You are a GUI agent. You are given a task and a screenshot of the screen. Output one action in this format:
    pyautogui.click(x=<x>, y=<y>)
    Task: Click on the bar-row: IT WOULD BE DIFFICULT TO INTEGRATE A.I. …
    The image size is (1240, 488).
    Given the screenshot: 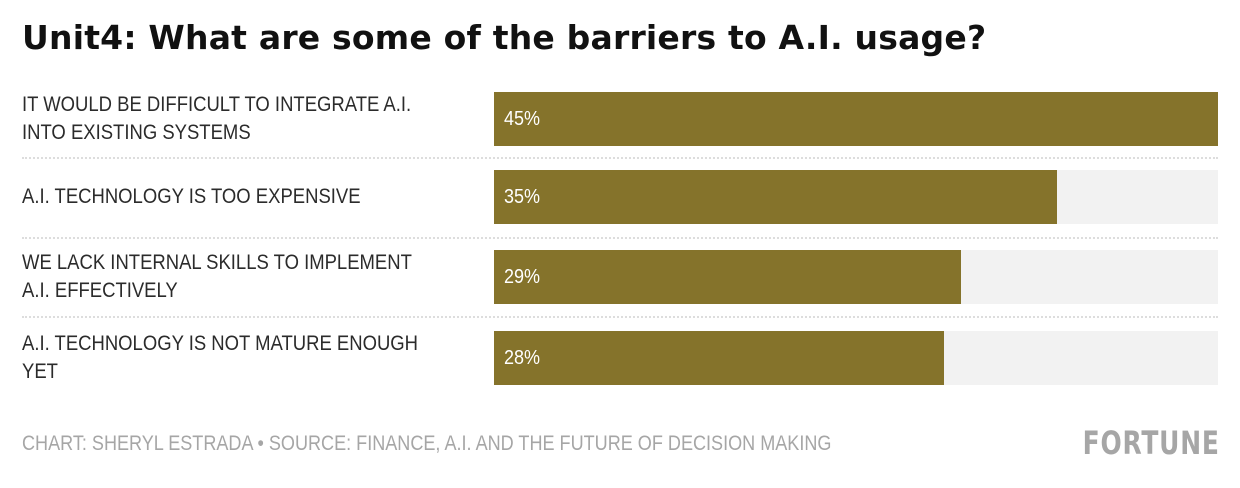 What is the action you would take?
    pyautogui.click(x=620, y=119)
    